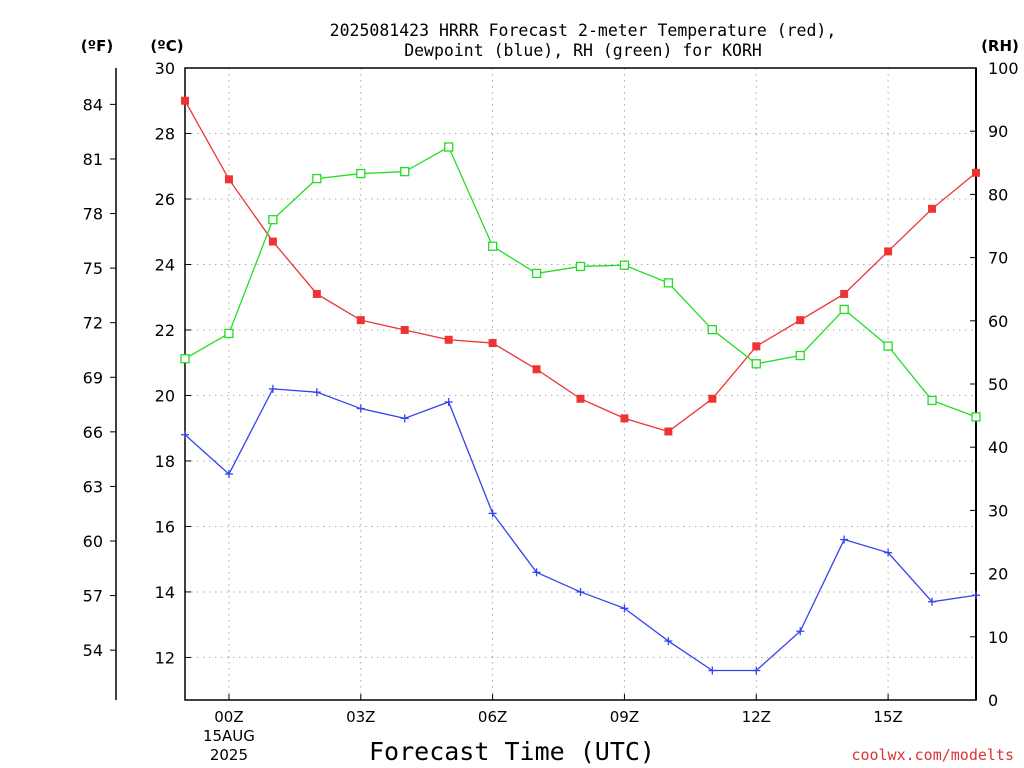  I want to click on rh-tick-label: 70, so click(998, 258).